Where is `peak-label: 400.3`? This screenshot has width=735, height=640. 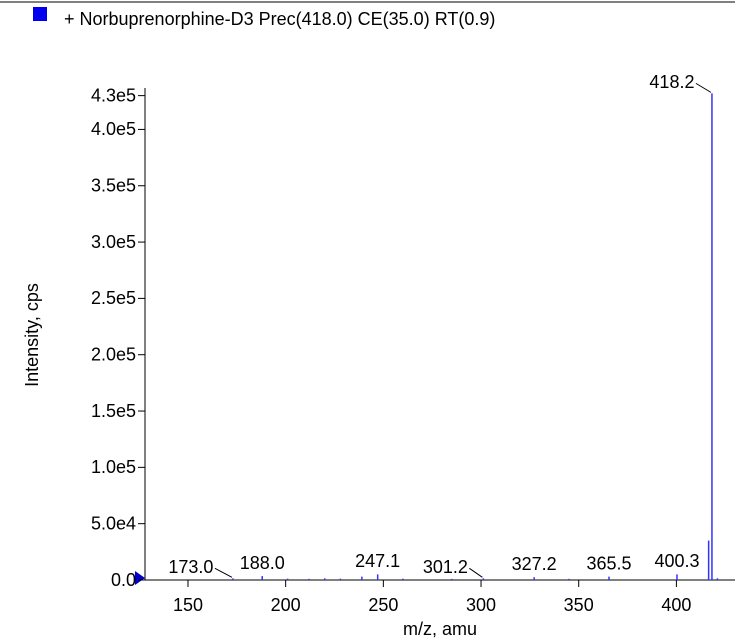
peak-label: 400.3 is located at coordinates (676, 561).